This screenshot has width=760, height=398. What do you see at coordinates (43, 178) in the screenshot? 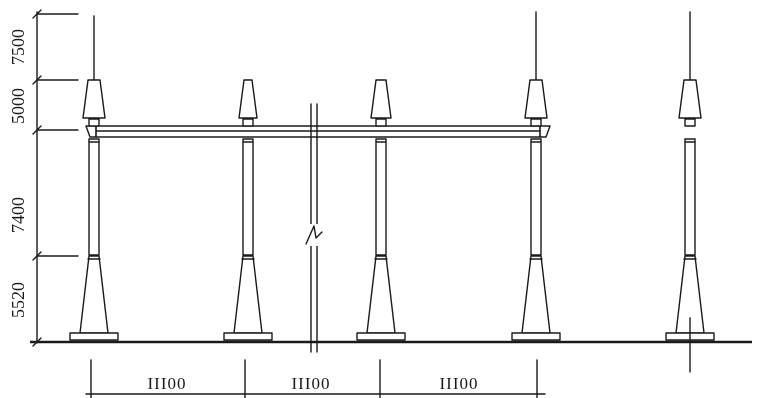
I see `vertical-dimension-chain: 7500 5000 7400 5520` at bounding box center [43, 178].